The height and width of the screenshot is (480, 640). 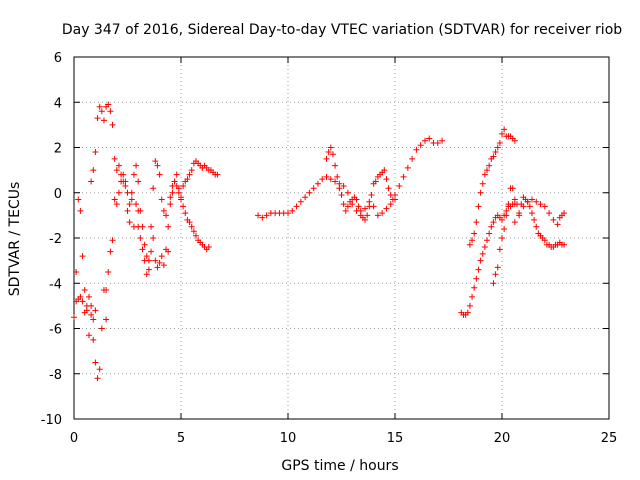 What do you see at coordinates (58, 58) in the screenshot?
I see `y-tick-label: 6` at bounding box center [58, 58].